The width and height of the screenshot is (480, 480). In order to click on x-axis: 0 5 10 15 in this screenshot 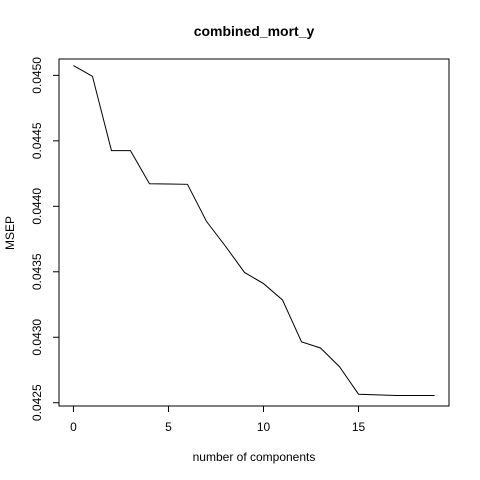, I will do `click(218, 419)`.